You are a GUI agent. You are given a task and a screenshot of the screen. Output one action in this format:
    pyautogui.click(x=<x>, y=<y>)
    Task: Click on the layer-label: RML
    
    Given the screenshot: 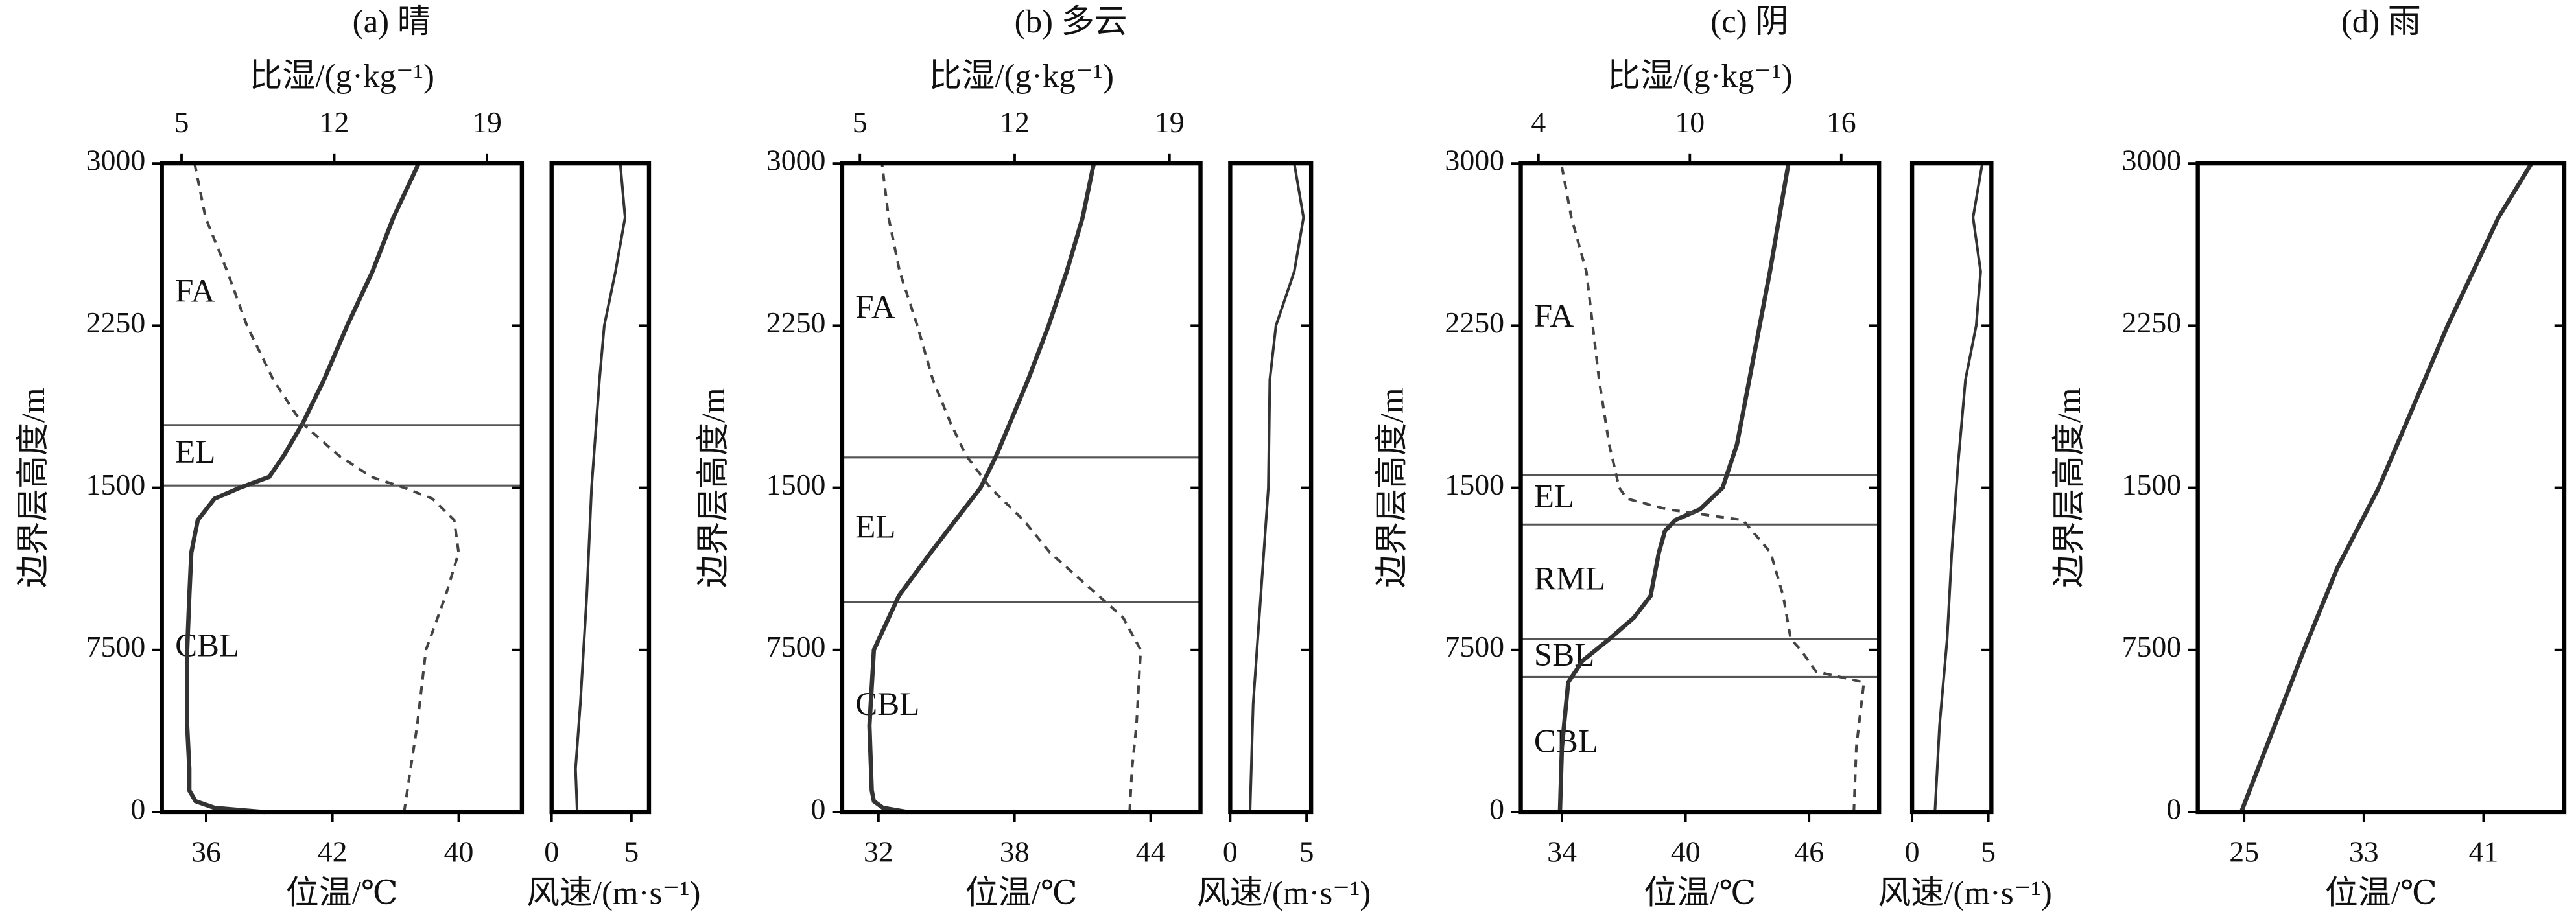 What is the action you would take?
    pyautogui.click(x=1570, y=579)
    